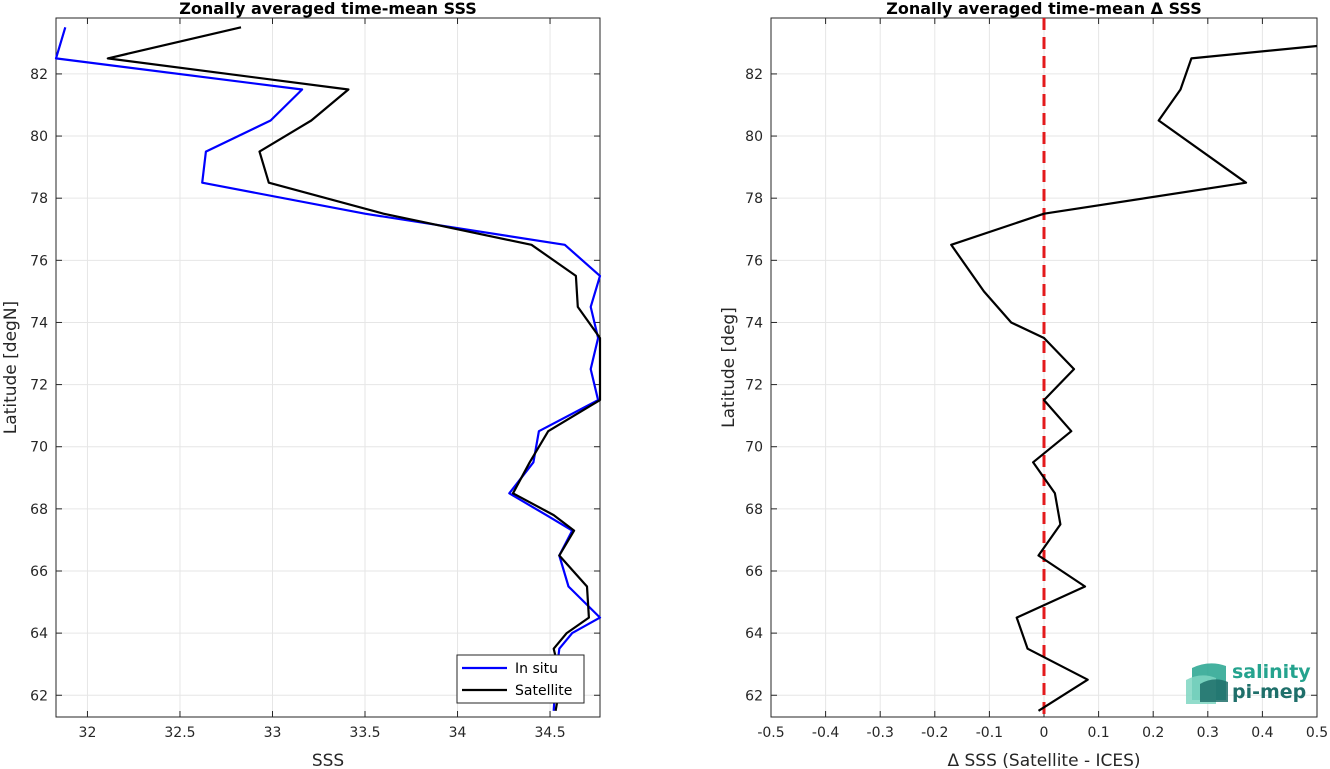  Describe the element at coordinates (754, 323) in the screenshot. I see `panel2-y-tick-label: 74` at that location.